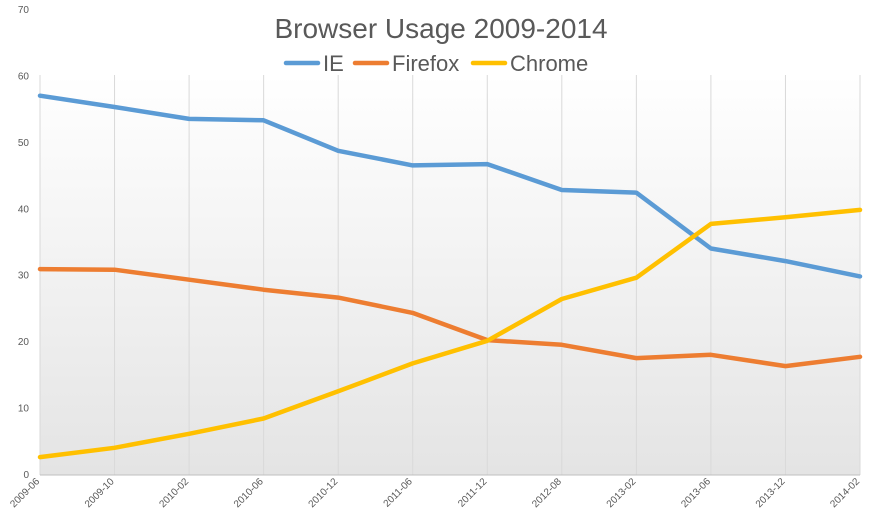 This screenshot has height=528, width=883. Describe the element at coordinates (771, 493) in the screenshot. I see `x-tick-label: 2013-12` at that location.